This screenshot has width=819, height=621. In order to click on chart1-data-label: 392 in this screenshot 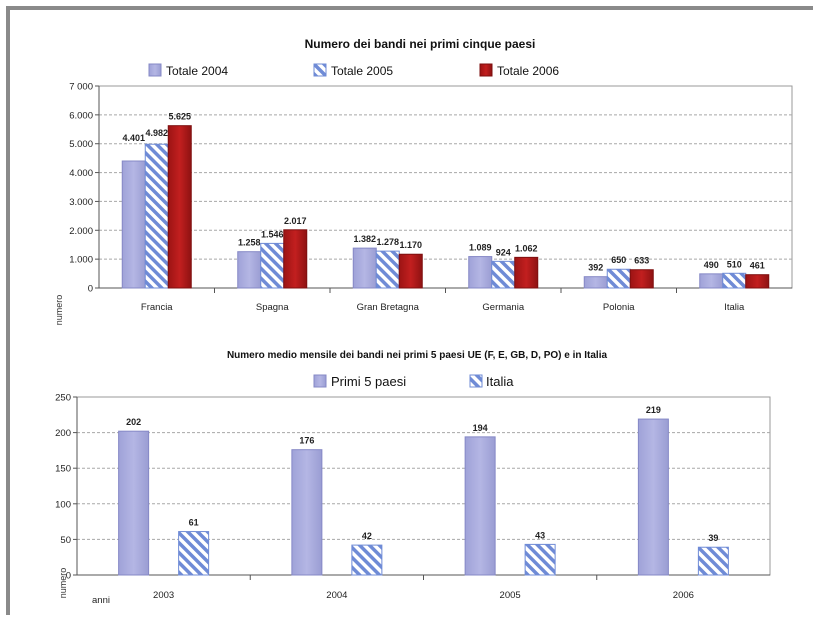, I will do `click(595, 268)`.